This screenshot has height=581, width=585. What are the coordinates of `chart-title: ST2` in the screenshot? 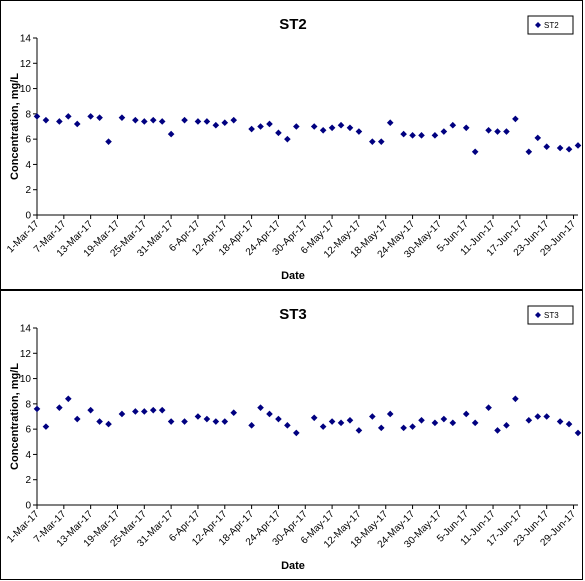 It's located at (293, 24).